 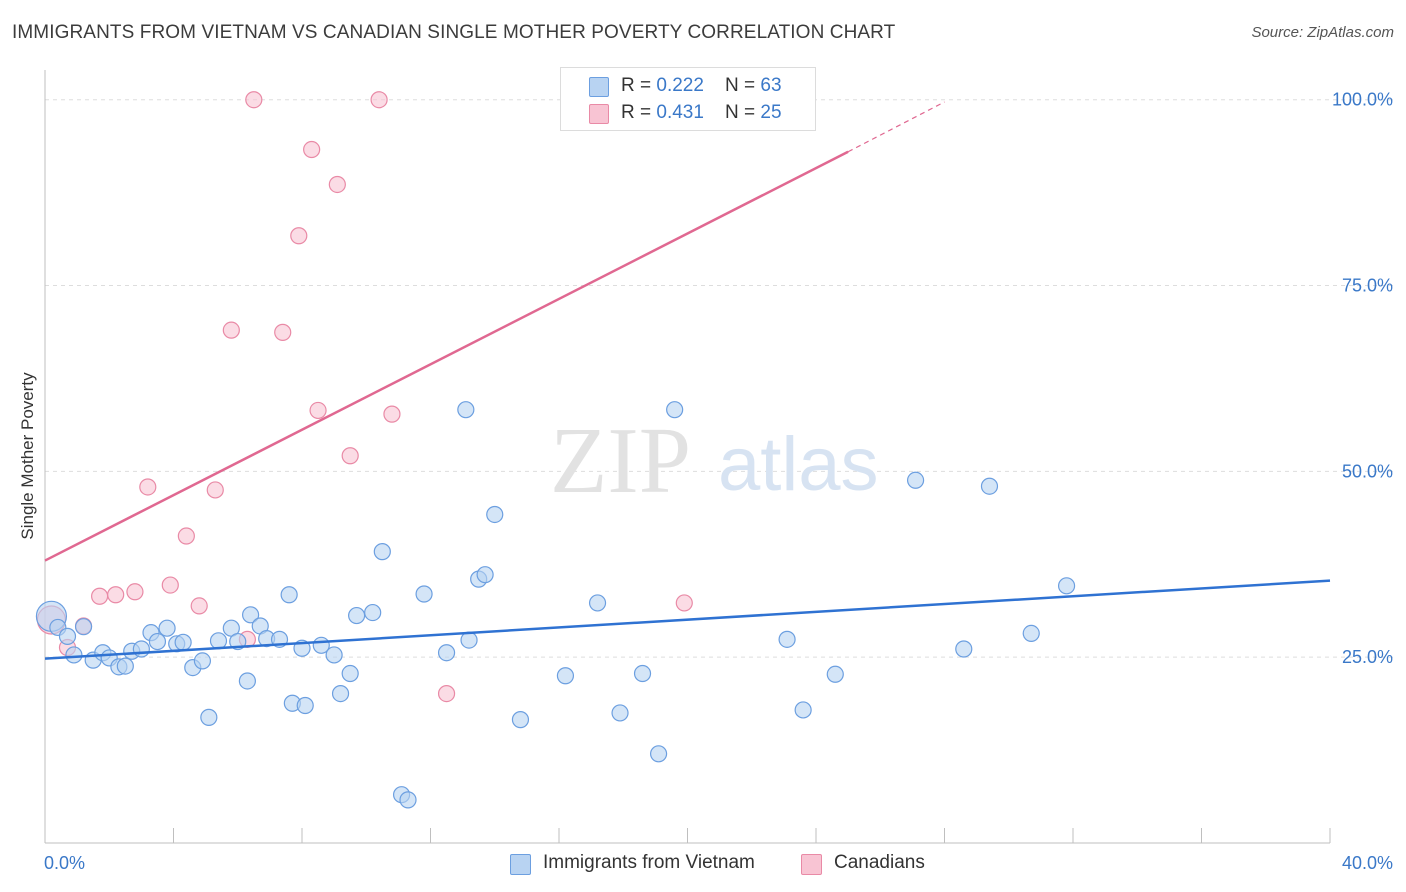 I want to click on watermark-zip: ZIP, so click(x=620, y=461).